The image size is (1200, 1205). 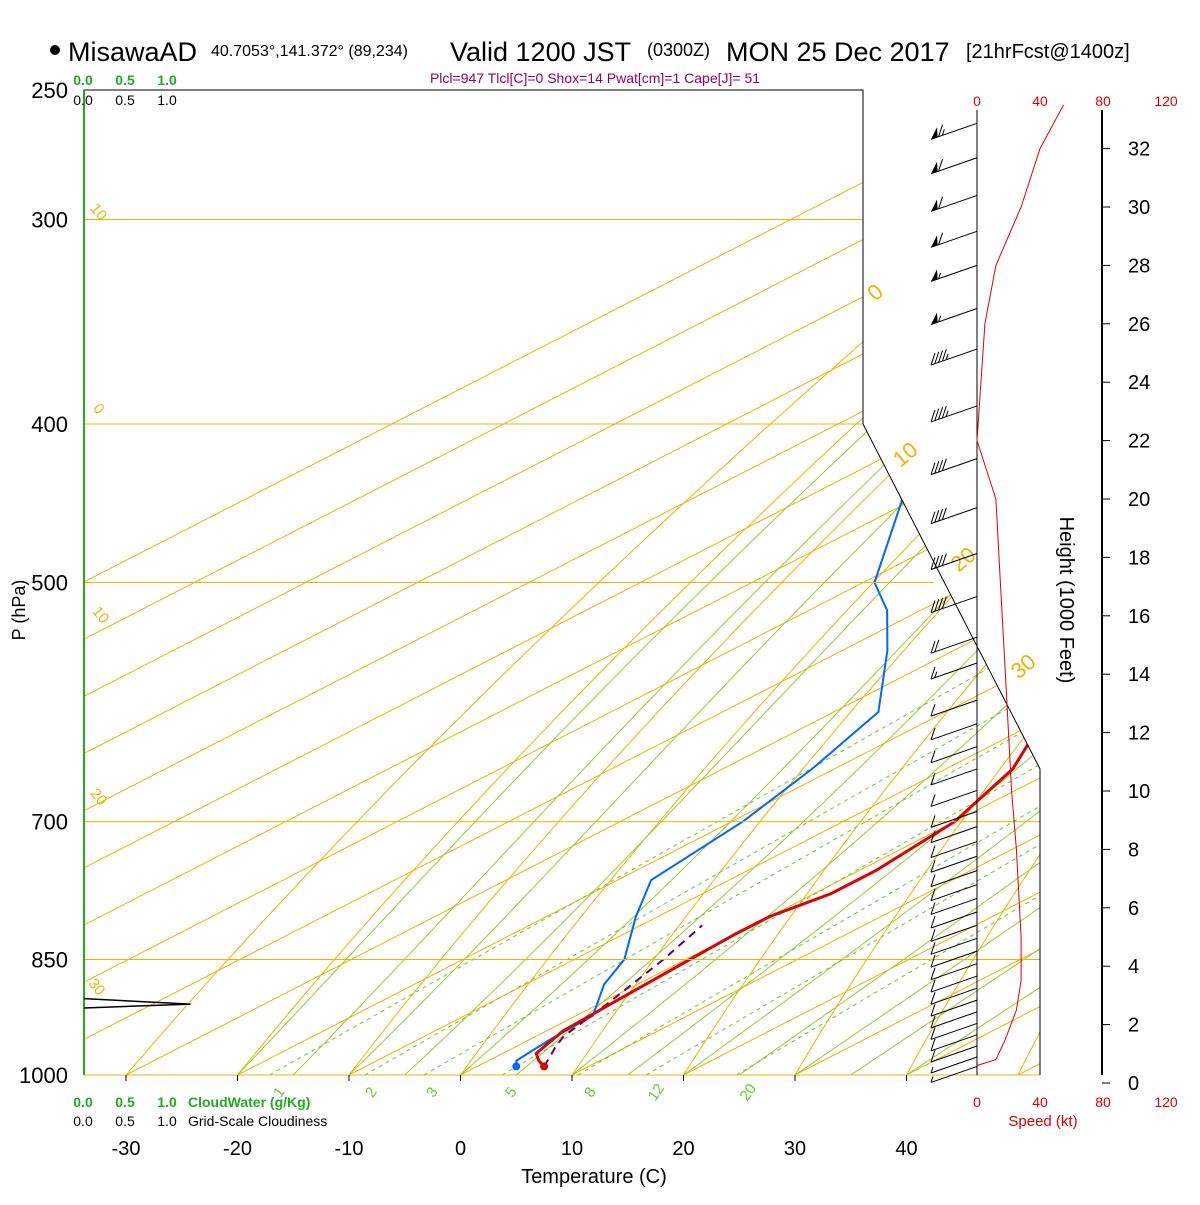 What do you see at coordinates (1103, 101) in the screenshot?
I see `speed-tick-top: 80` at bounding box center [1103, 101].